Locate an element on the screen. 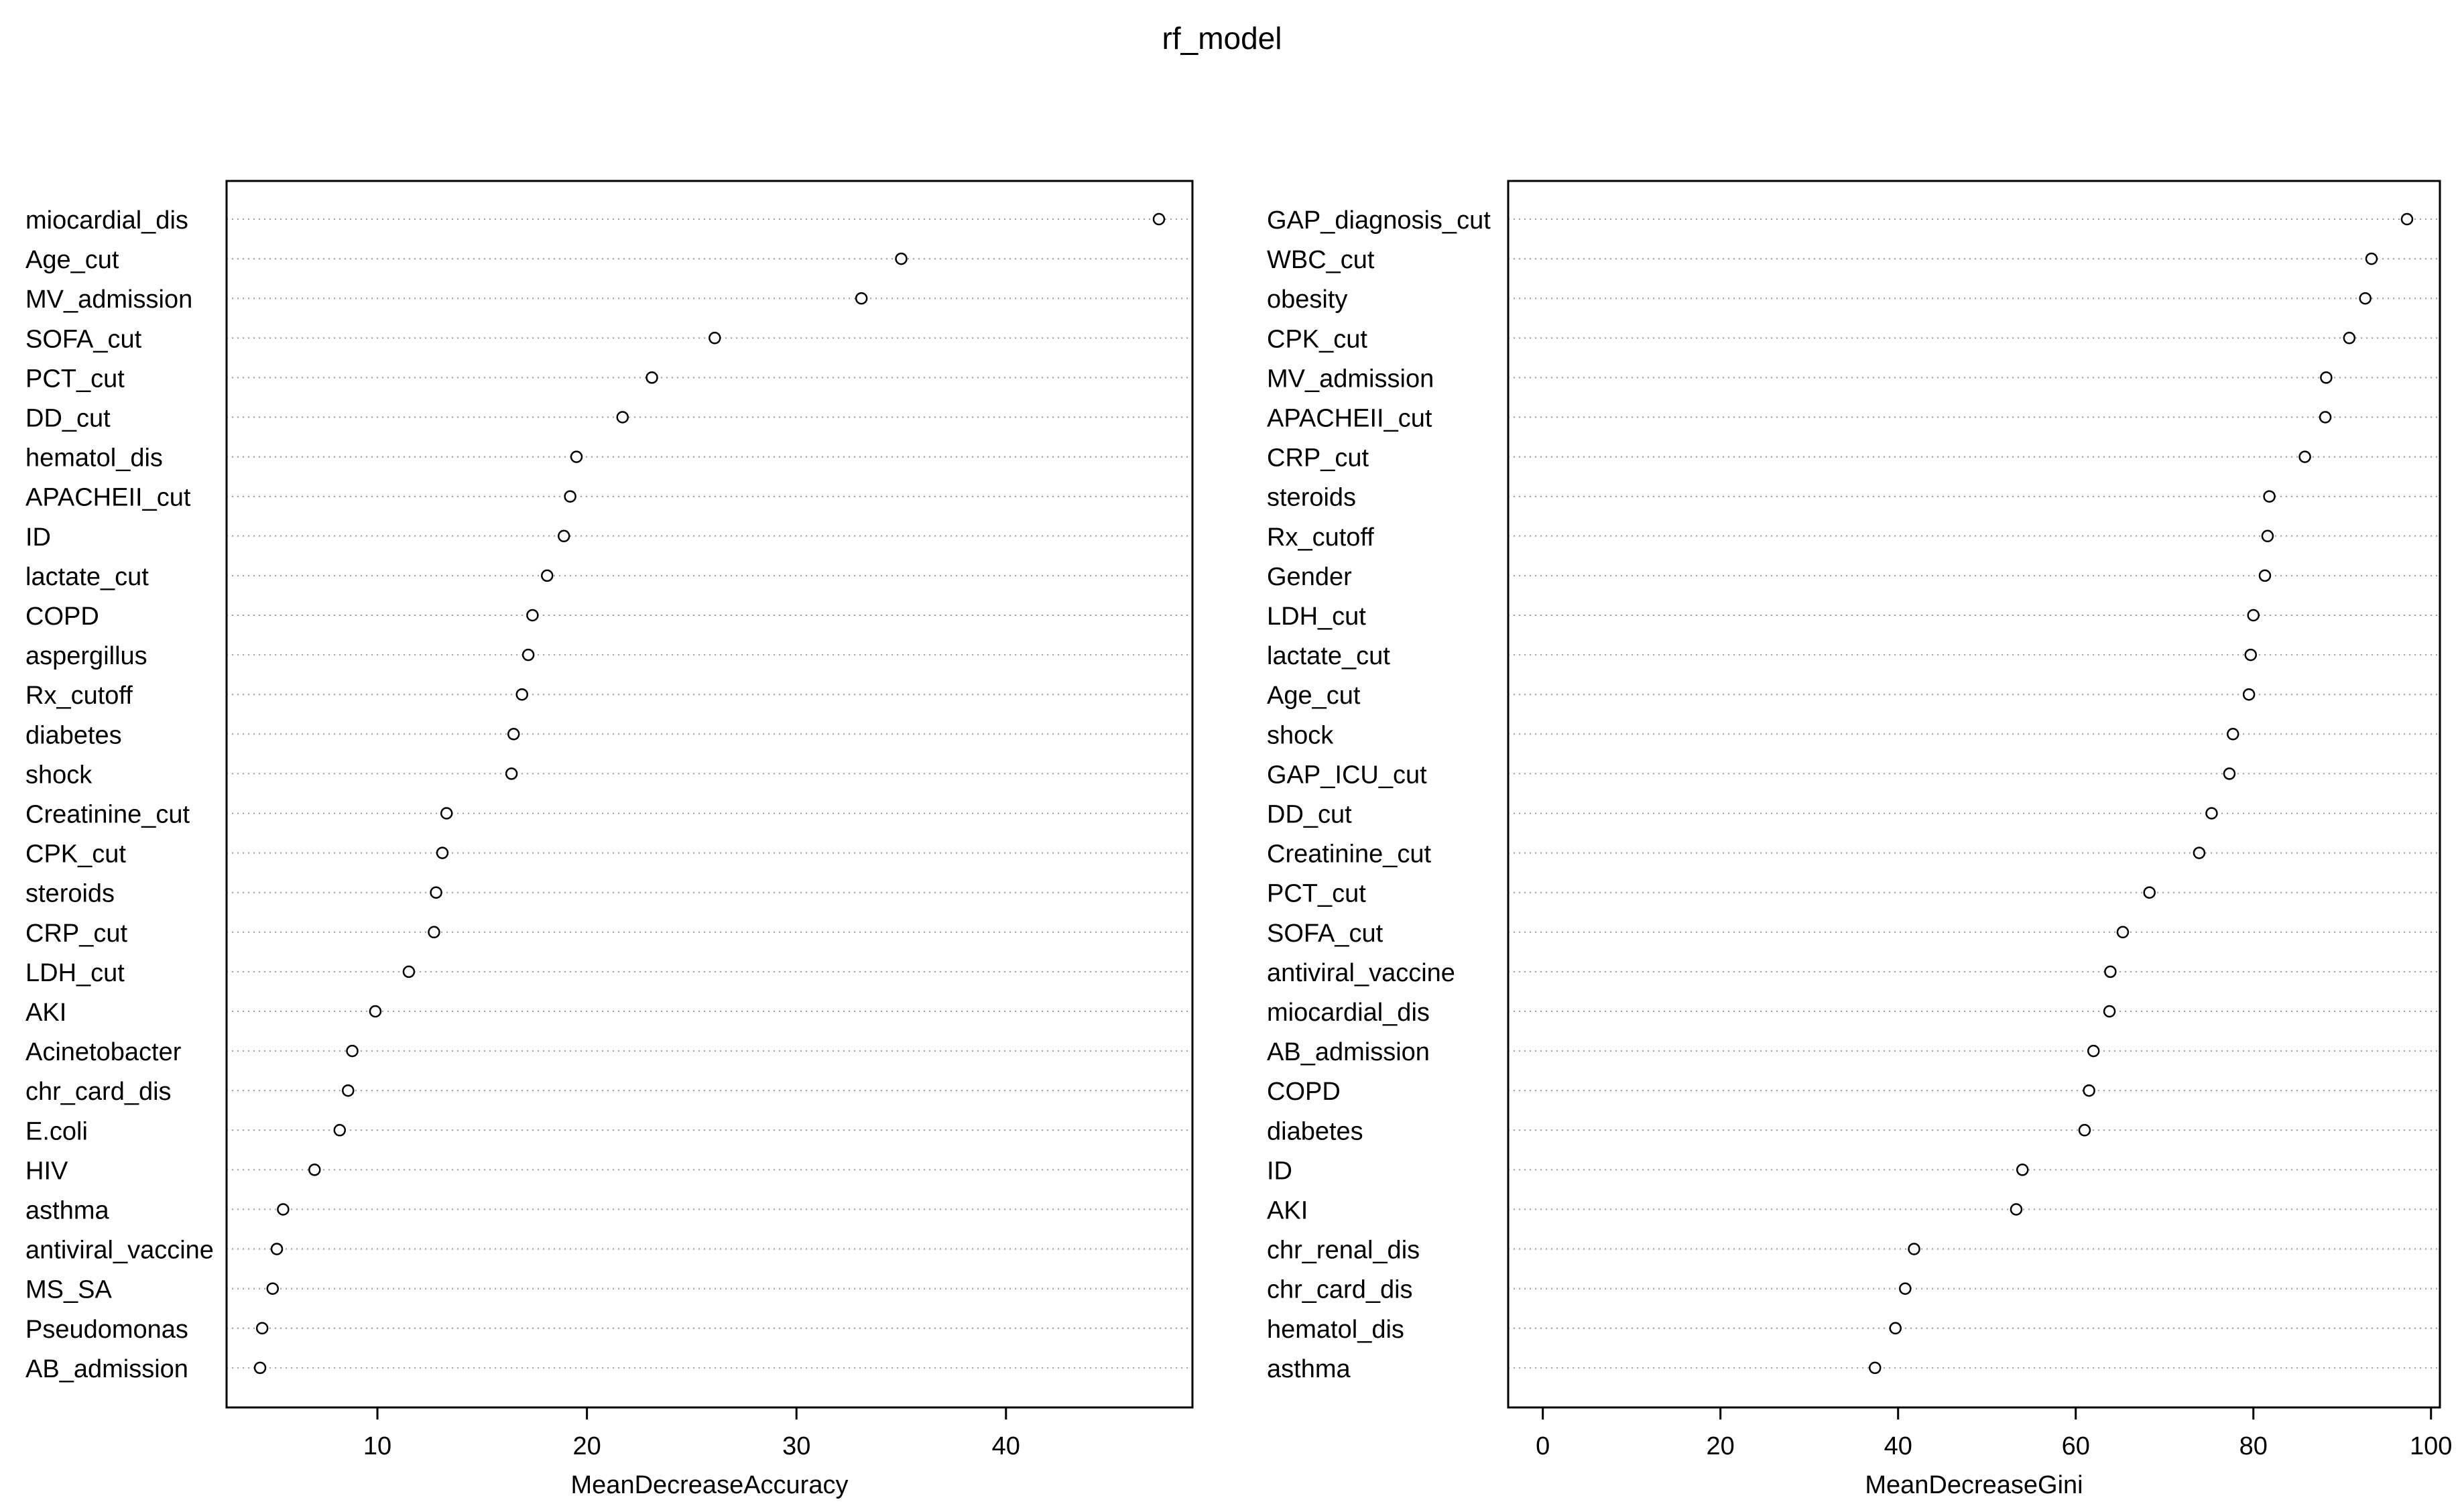  x-tick-label-gini: 100 is located at coordinates (2431, 1446).